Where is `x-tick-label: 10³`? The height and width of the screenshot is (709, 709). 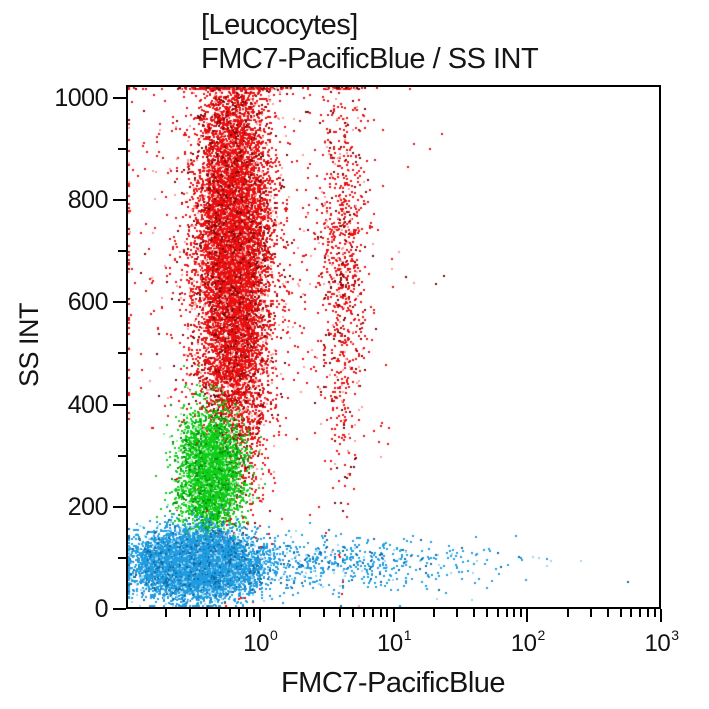
x-tick-label: 10³ is located at coordinates (662, 642).